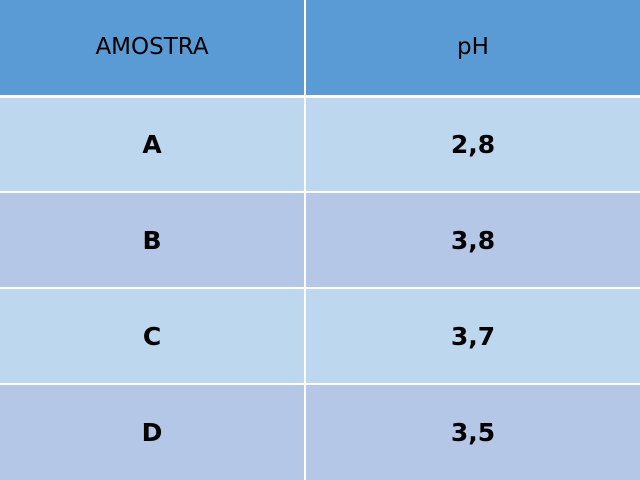 This screenshot has height=480, width=640. What do you see at coordinates (153, 49) in the screenshot?
I see `header-amostra: AMOSTRA` at bounding box center [153, 49].